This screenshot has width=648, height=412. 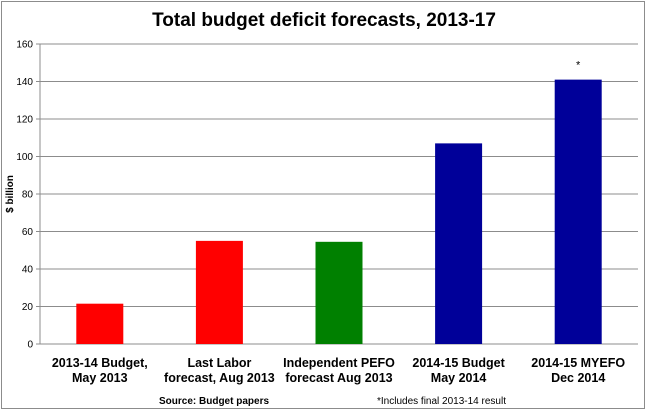 What do you see at coordinates (219, 378) in the screenshot?
I see `x-tick-label: forecast, Aug 2013` at bounding box center [219, 378].